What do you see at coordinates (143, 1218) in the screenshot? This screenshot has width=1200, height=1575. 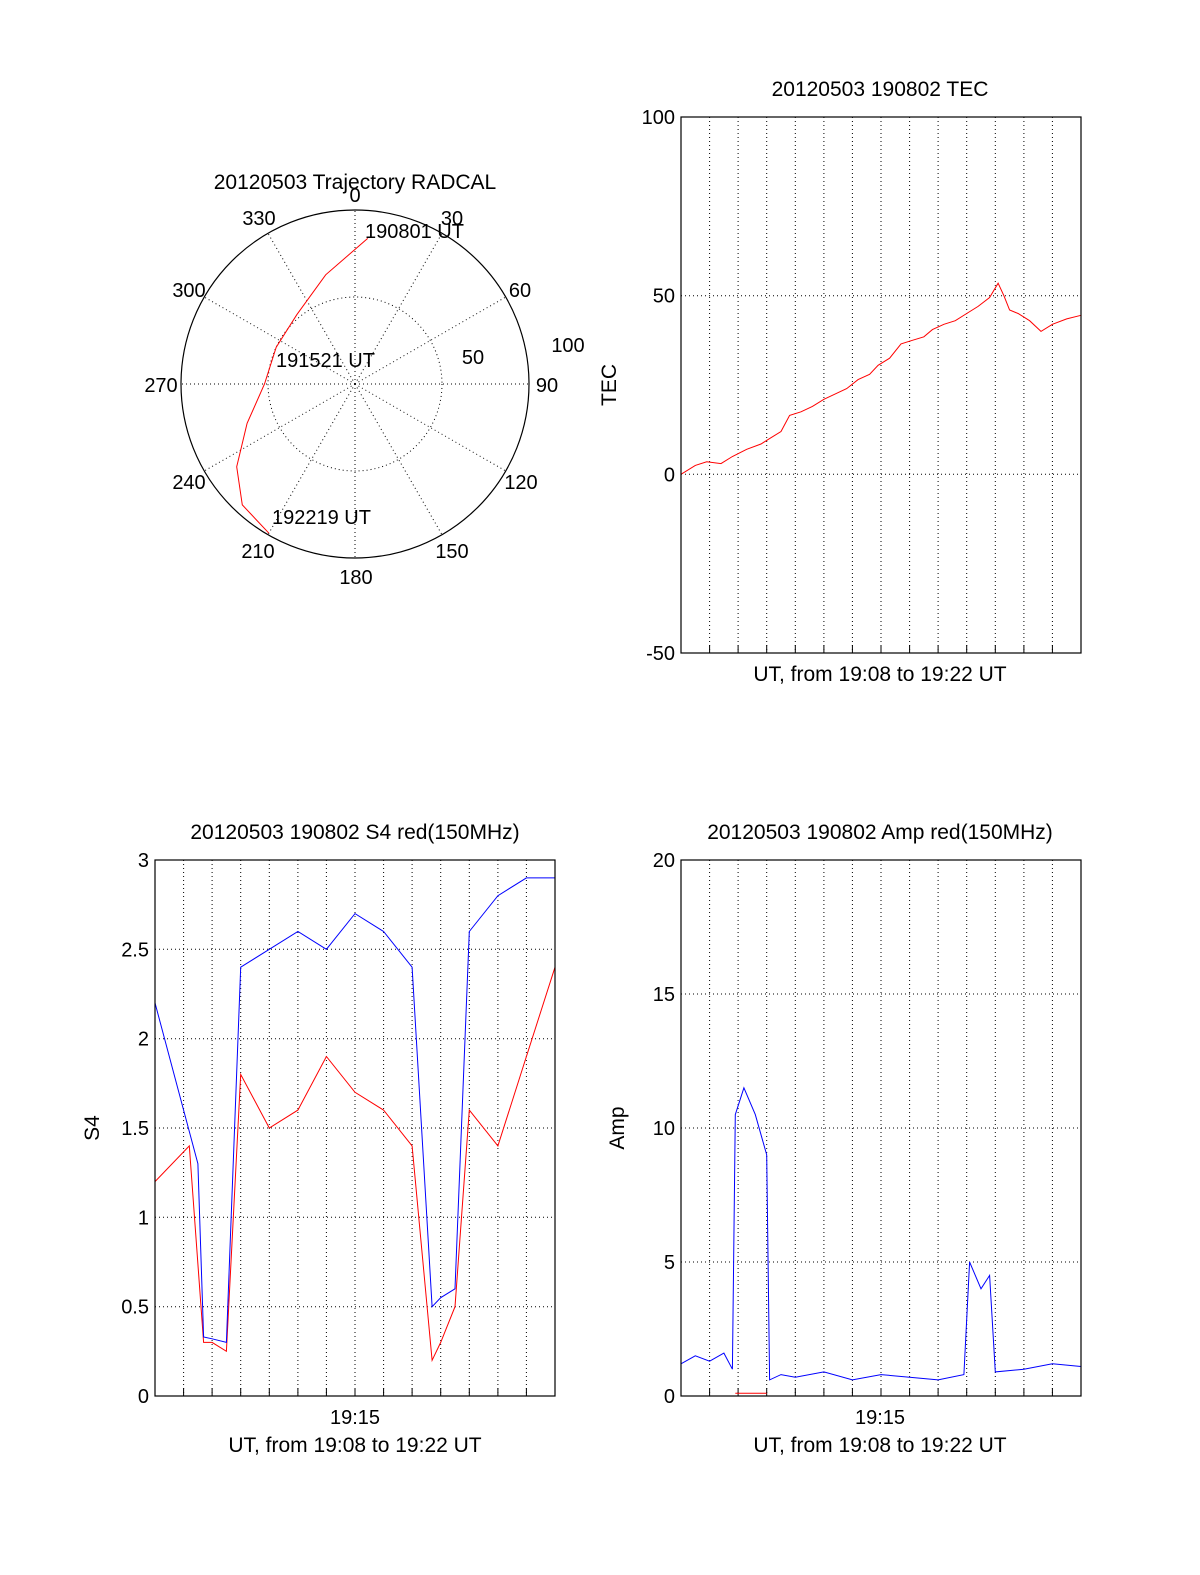 I see `y-tick-label: 1` at bounding box center [143, 1218].